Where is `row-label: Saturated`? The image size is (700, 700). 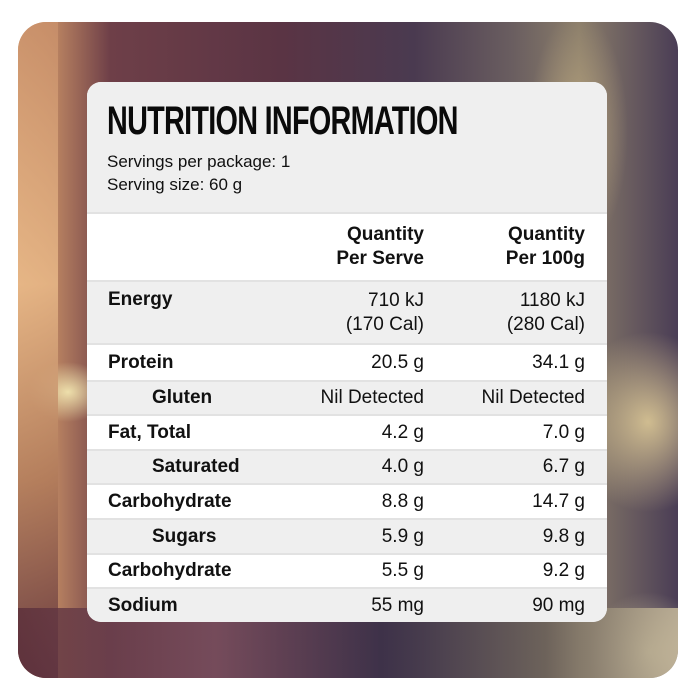 row-label: Saturated is located at coordinates (196, 466).